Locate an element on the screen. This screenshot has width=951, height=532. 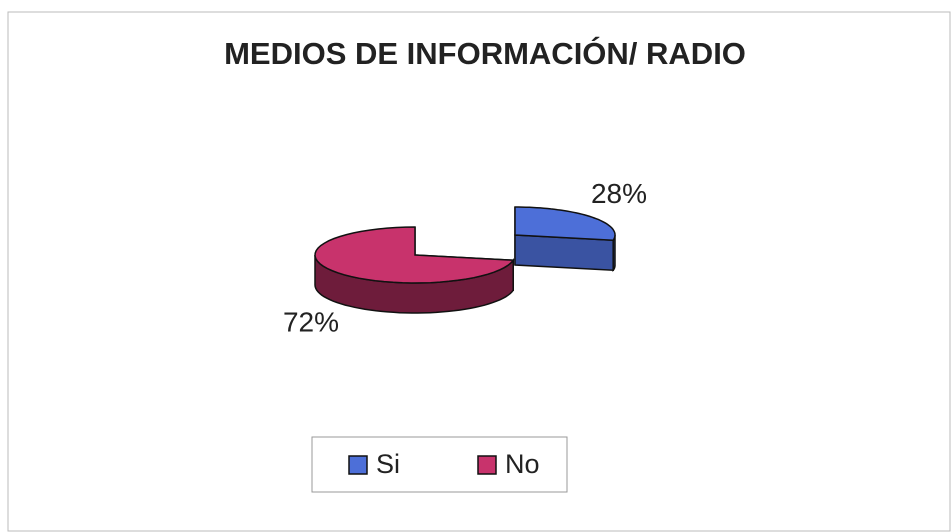
slice-face is located at coordinates (564, 253).